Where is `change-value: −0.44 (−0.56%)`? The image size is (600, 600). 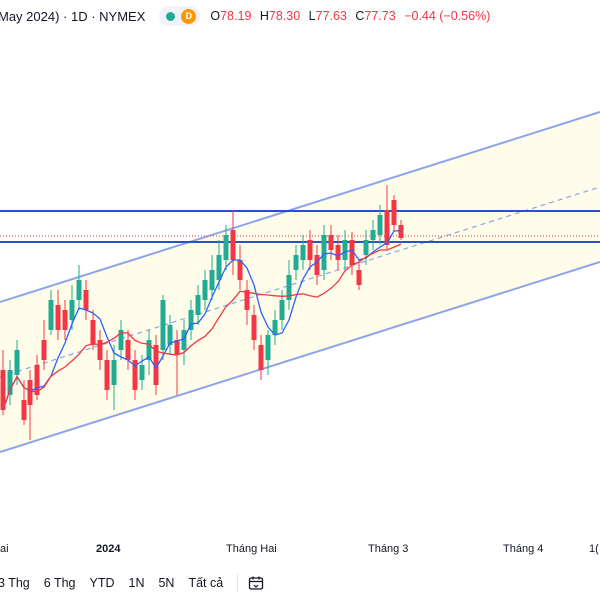
change-value: −0.44 (−0.56%) is located at coordinates (447, 16).